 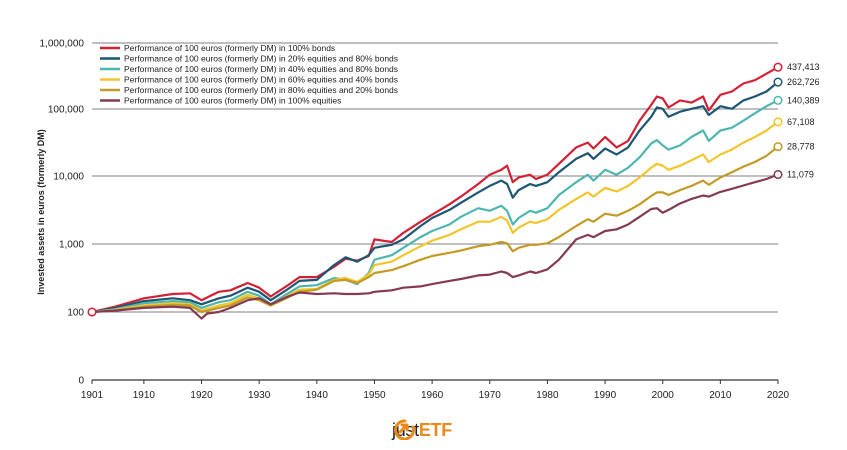 I want to click on y-tick-label: 0, so click(x=81, y=381).